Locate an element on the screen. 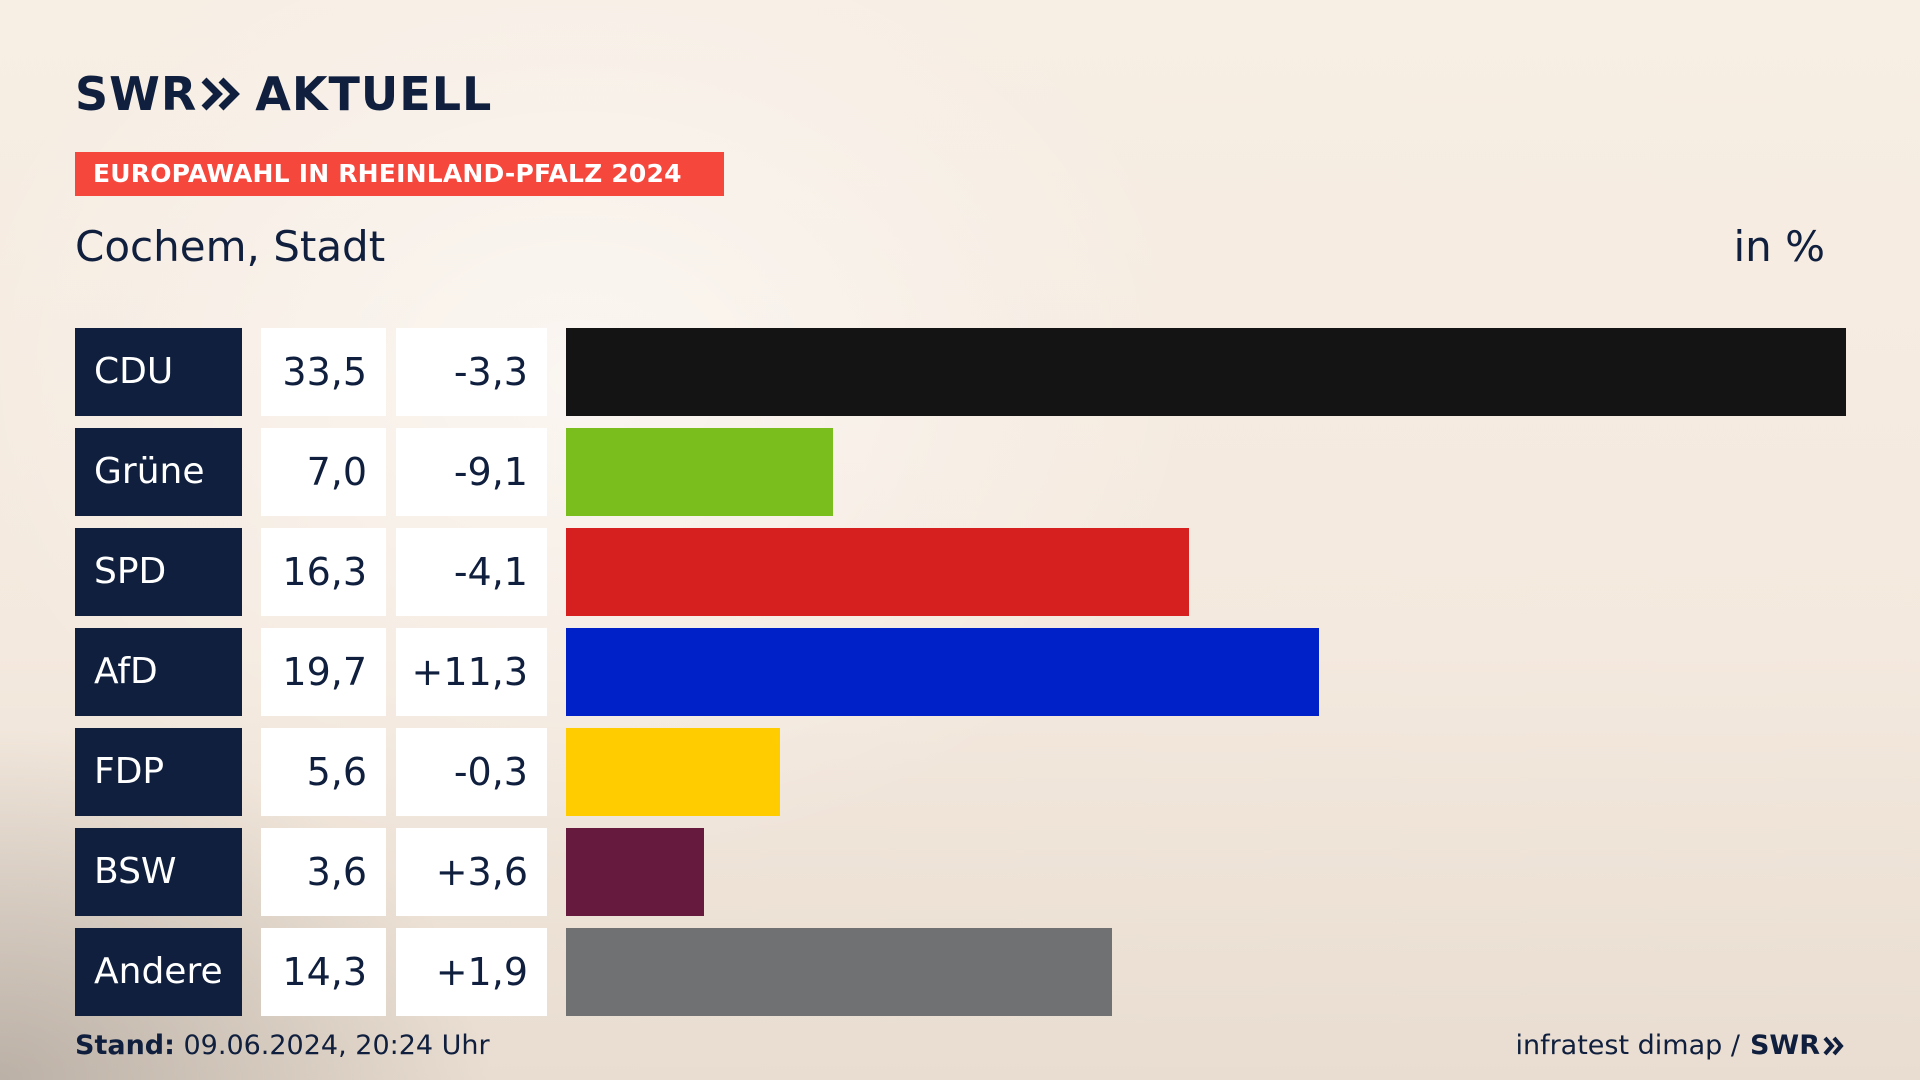  party-label: Grüne is located at coordinates (158, 472).